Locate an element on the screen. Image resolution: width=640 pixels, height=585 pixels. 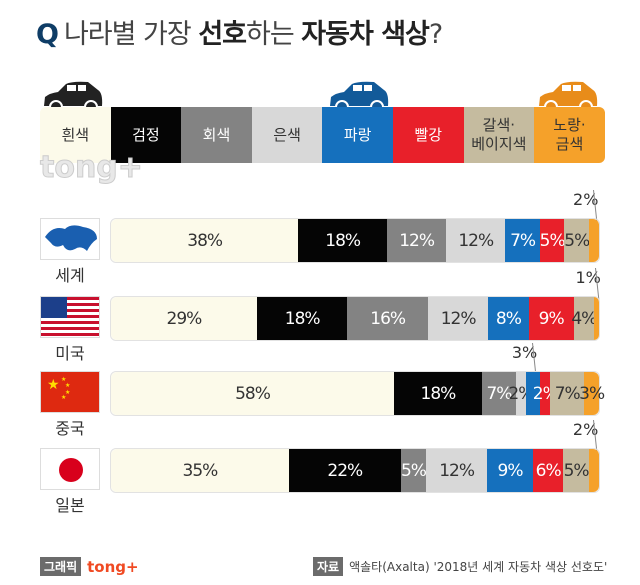
bar-segment: 8% is located at coordinates (508, 318).